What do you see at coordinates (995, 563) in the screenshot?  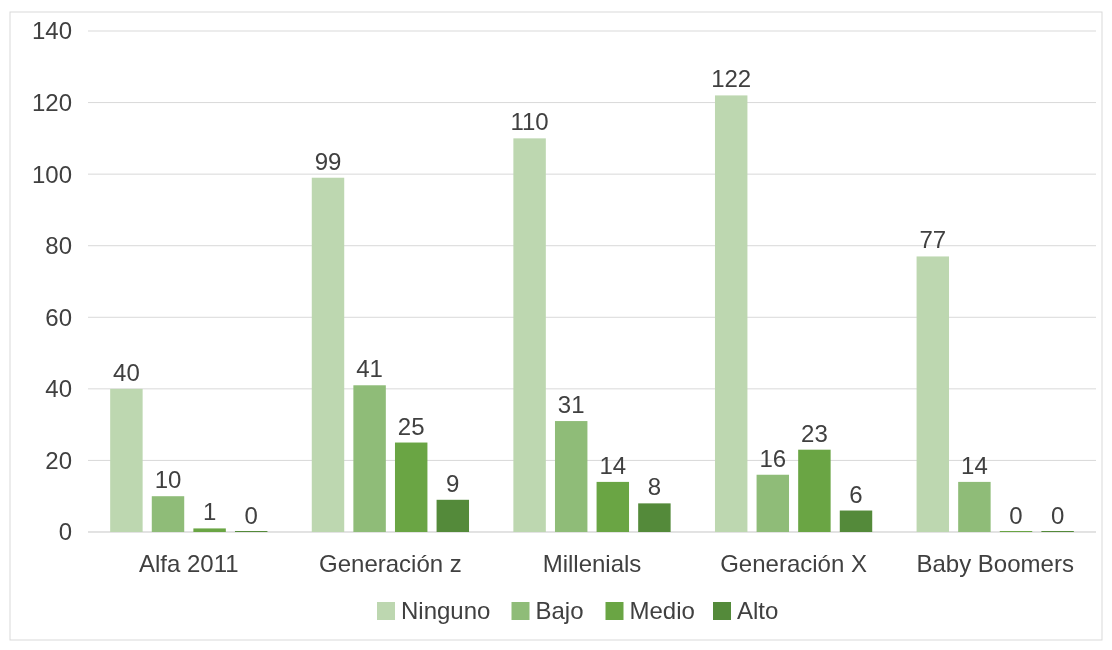 I see `x-tick-label: Baby Boomers` at bounding box center [995, 563].